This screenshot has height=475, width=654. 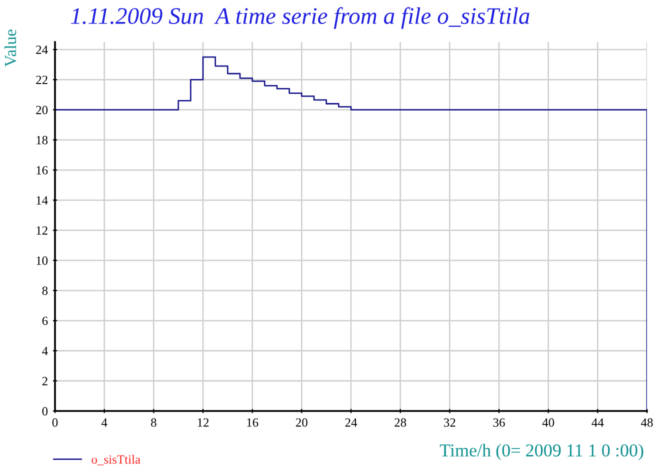 What do you see at coordinates (45, 290) in the screenshot?
I see `y-tick-label: 8` at bounding box center [45, 290].